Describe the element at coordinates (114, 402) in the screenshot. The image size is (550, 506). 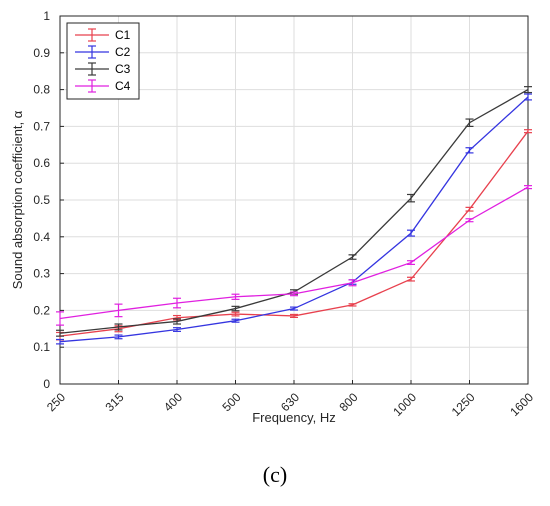
I see `x-tick-label: 315` at that location.